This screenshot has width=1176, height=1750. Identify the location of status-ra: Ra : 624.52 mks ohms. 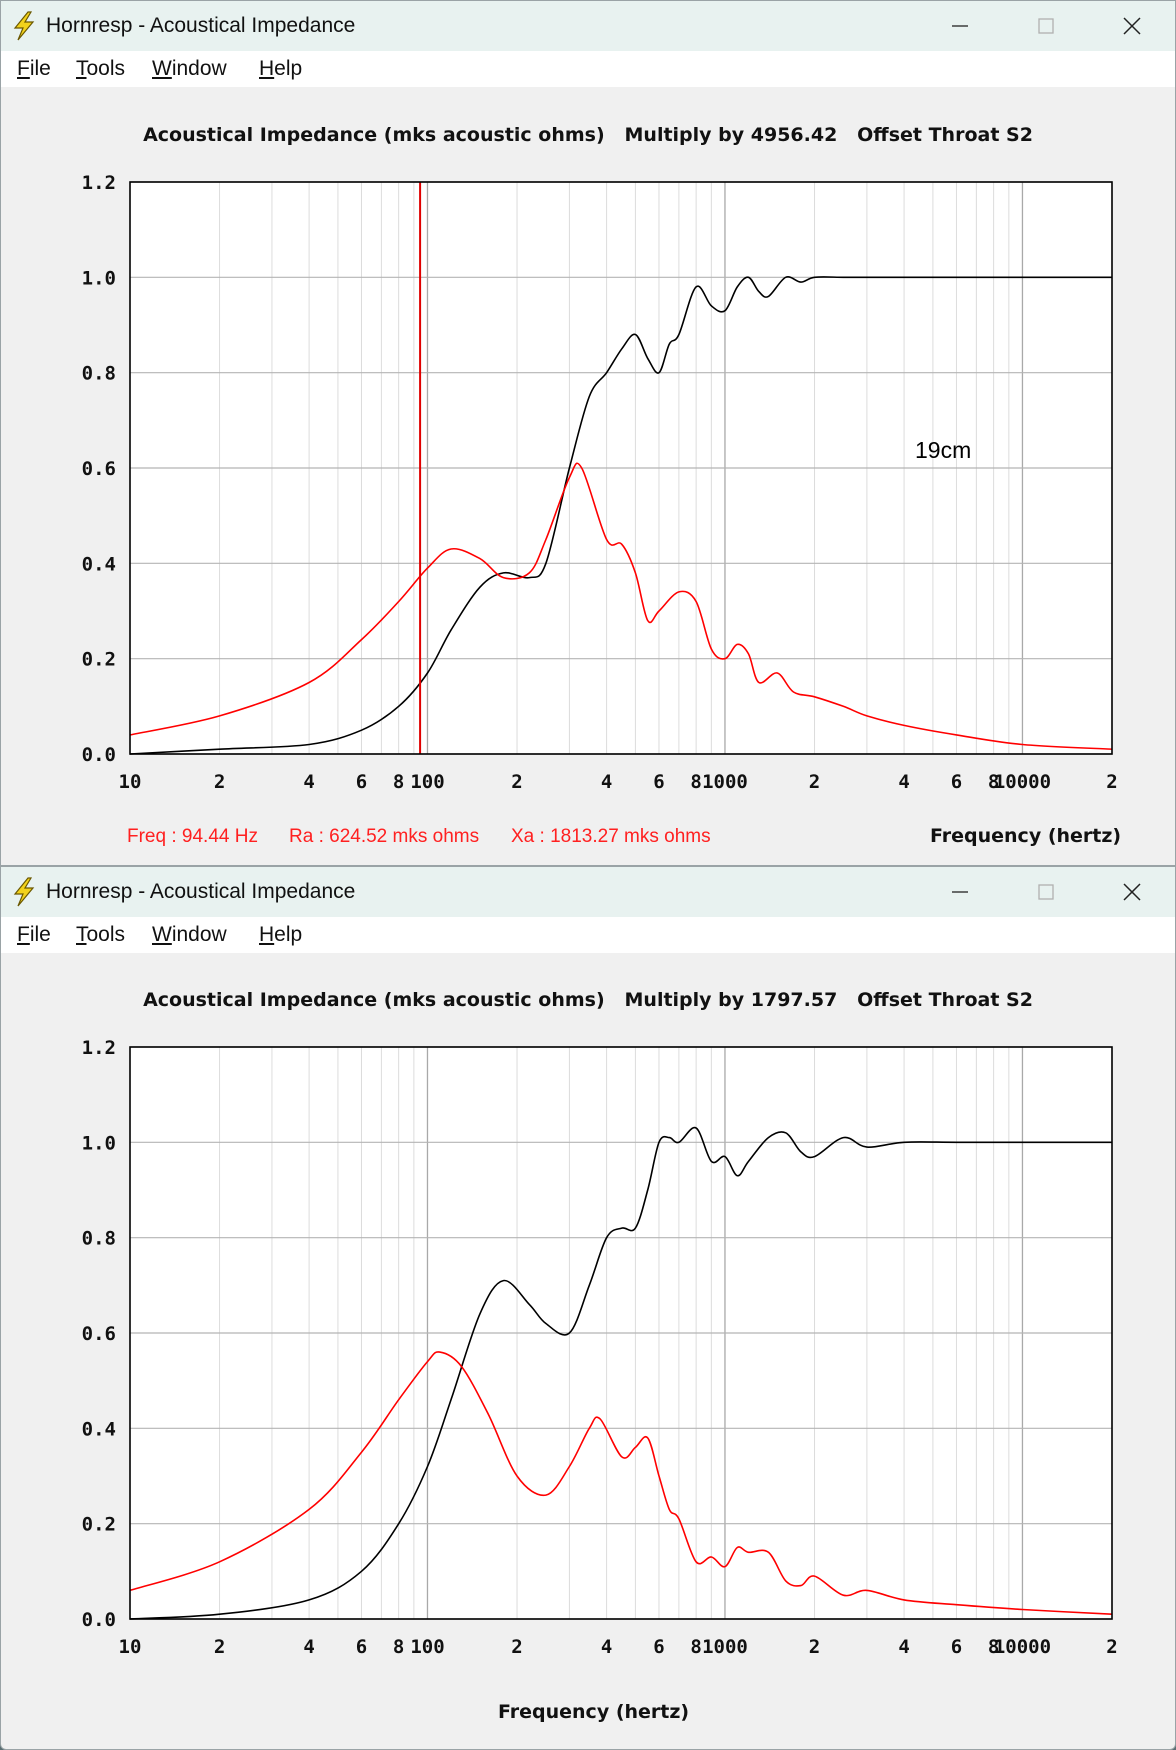
(384, 836).